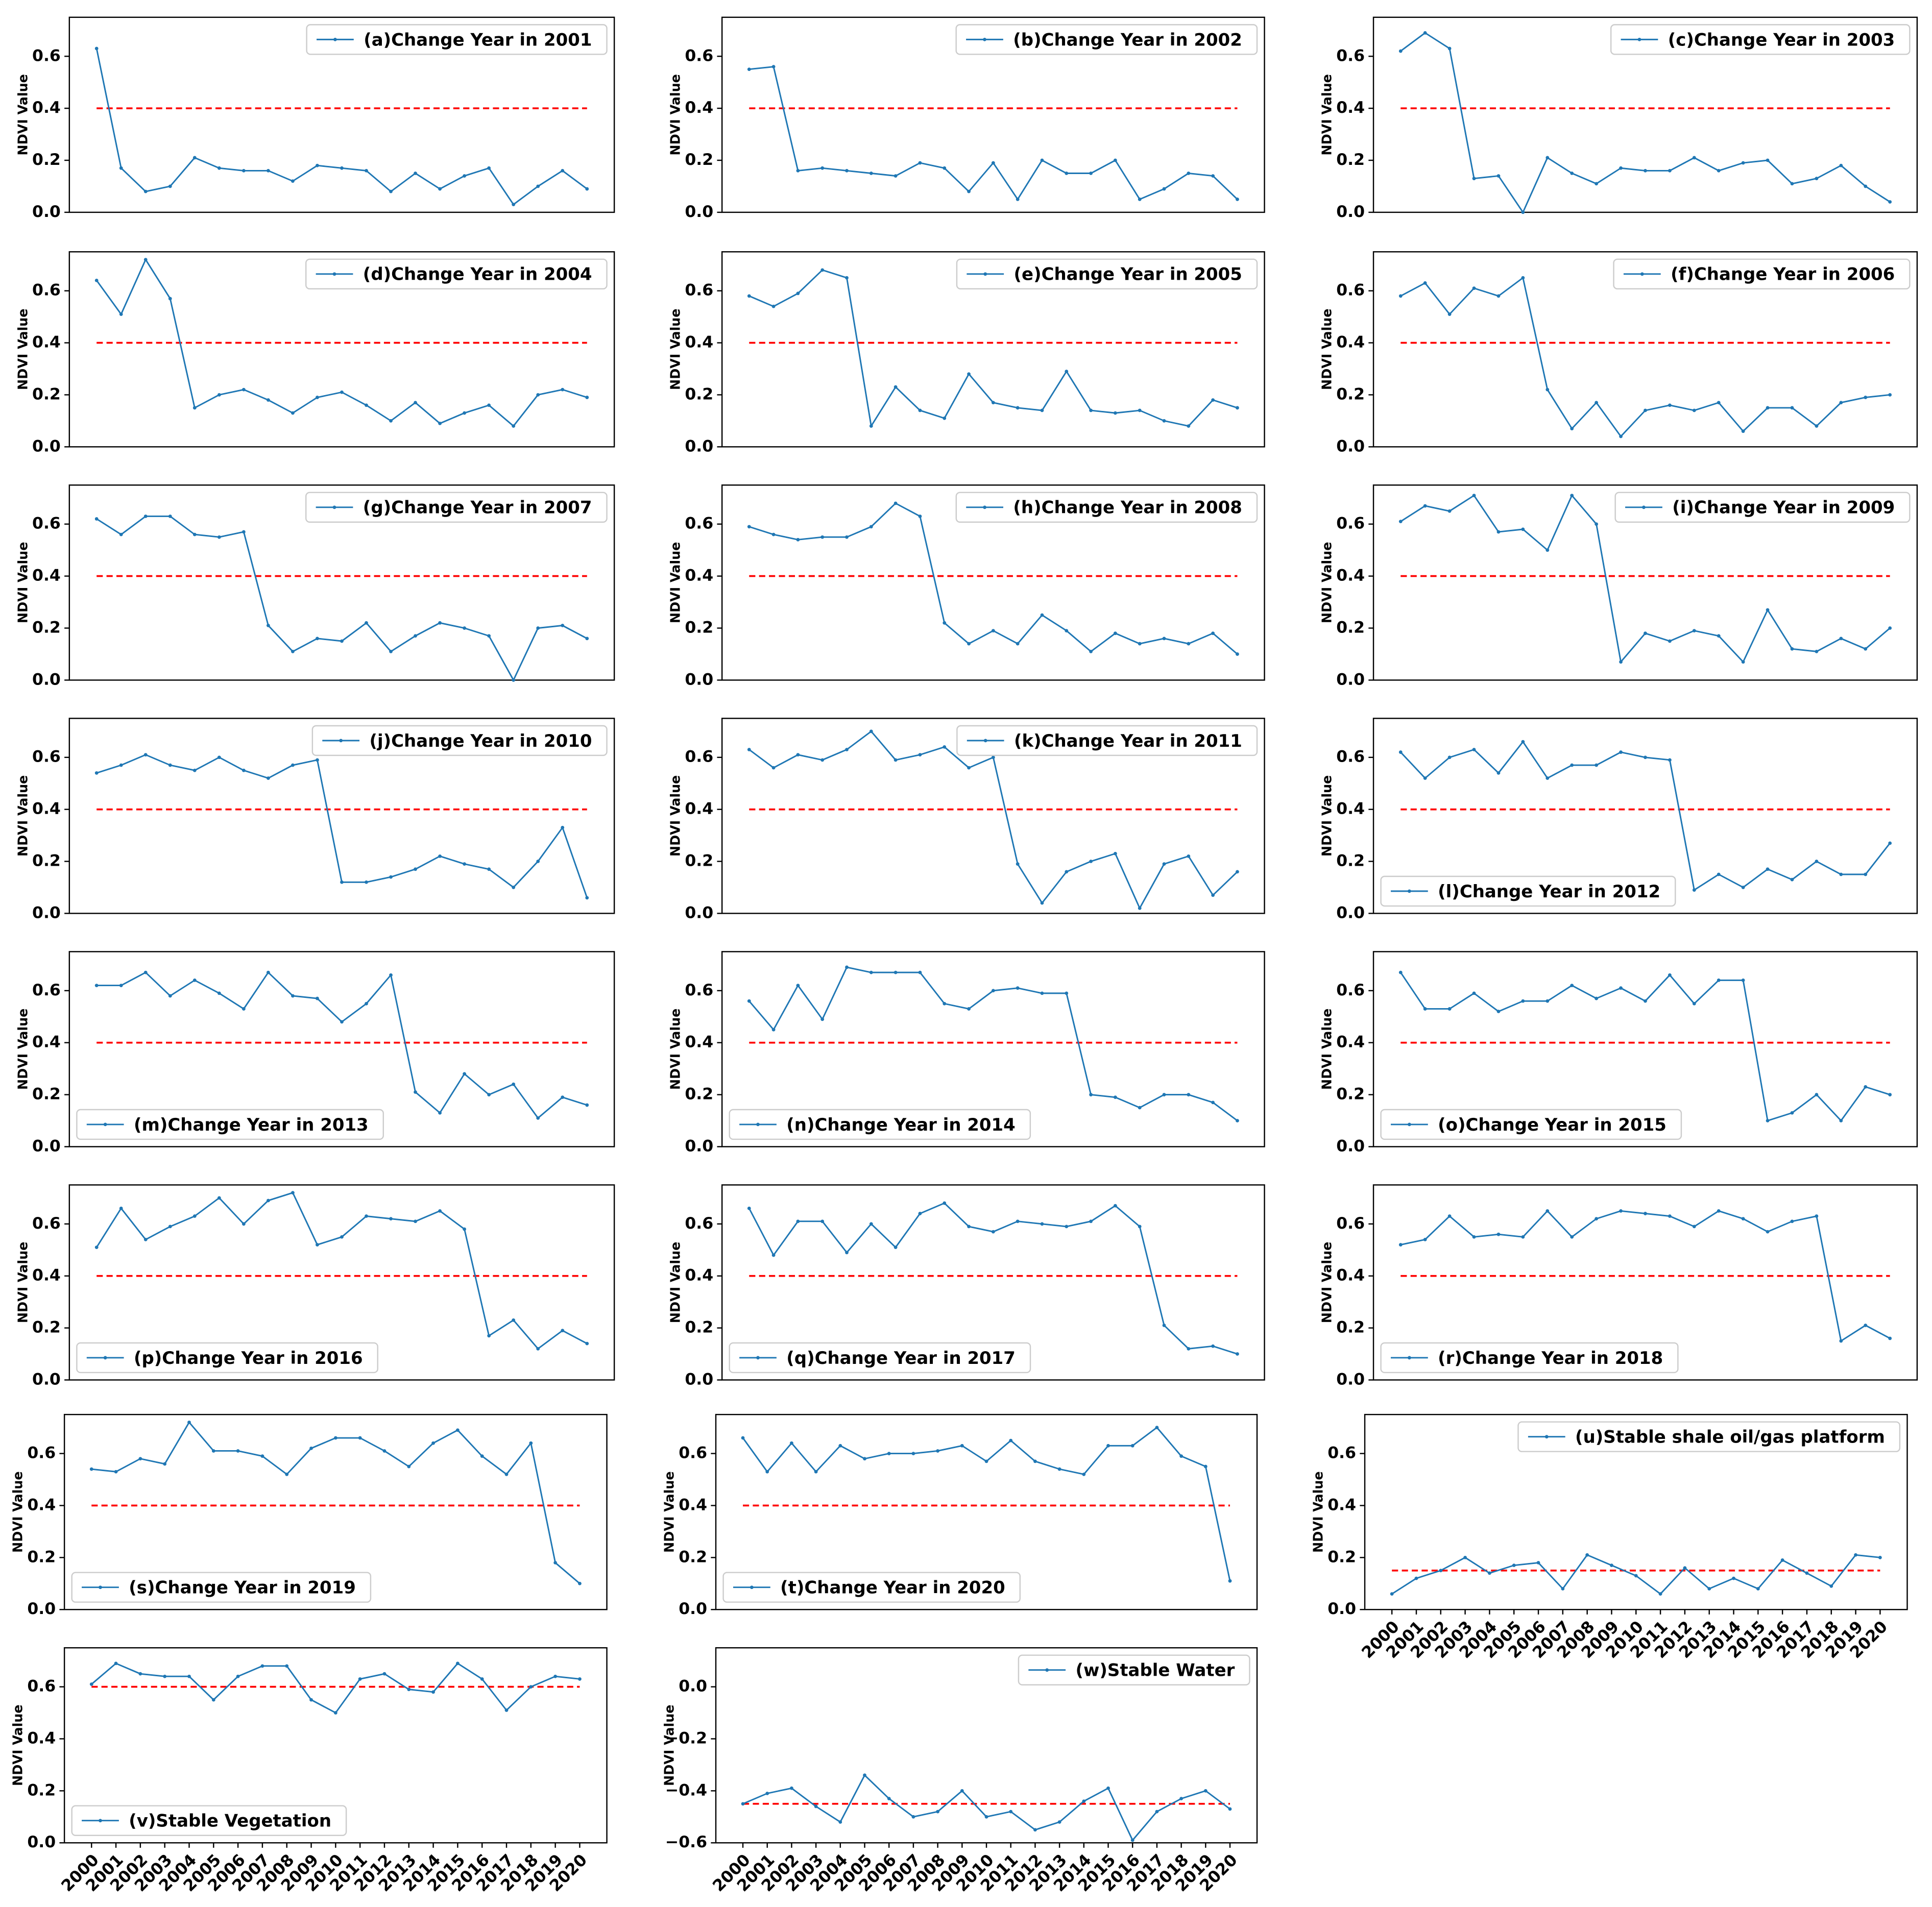 The image size is (1932, 1907). What do you see at coordinates (481, 741) in the screenshot?
I see `legend-label: (j)Change Year in 2010` at bounding box center [481, 741].